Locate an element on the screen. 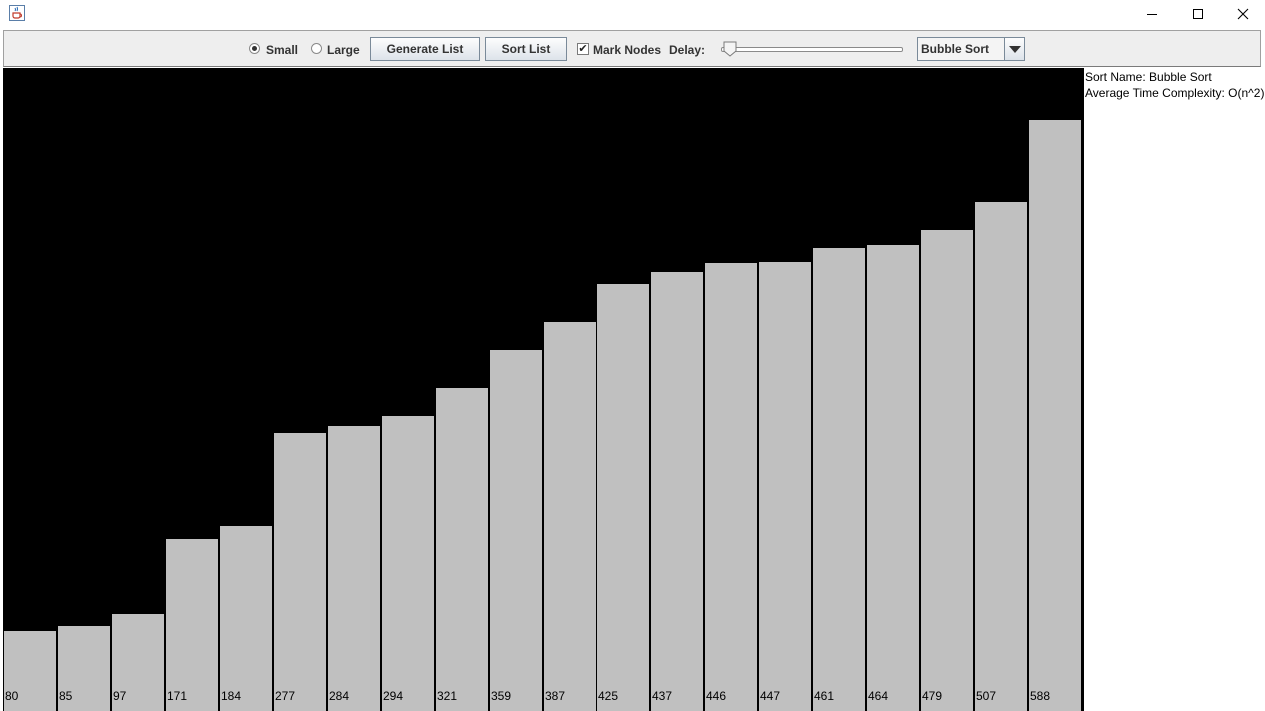 Image resolution: width=1265 pixels, height=711 pixels. bar-value-label: 425 is located at coordinates (608, 696).